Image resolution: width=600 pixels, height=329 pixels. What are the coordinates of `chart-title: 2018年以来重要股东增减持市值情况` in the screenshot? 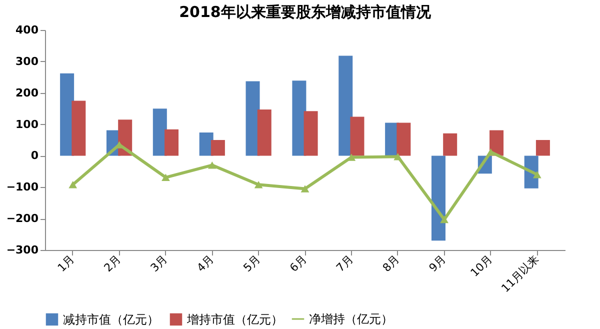 It's located at (305, 12).